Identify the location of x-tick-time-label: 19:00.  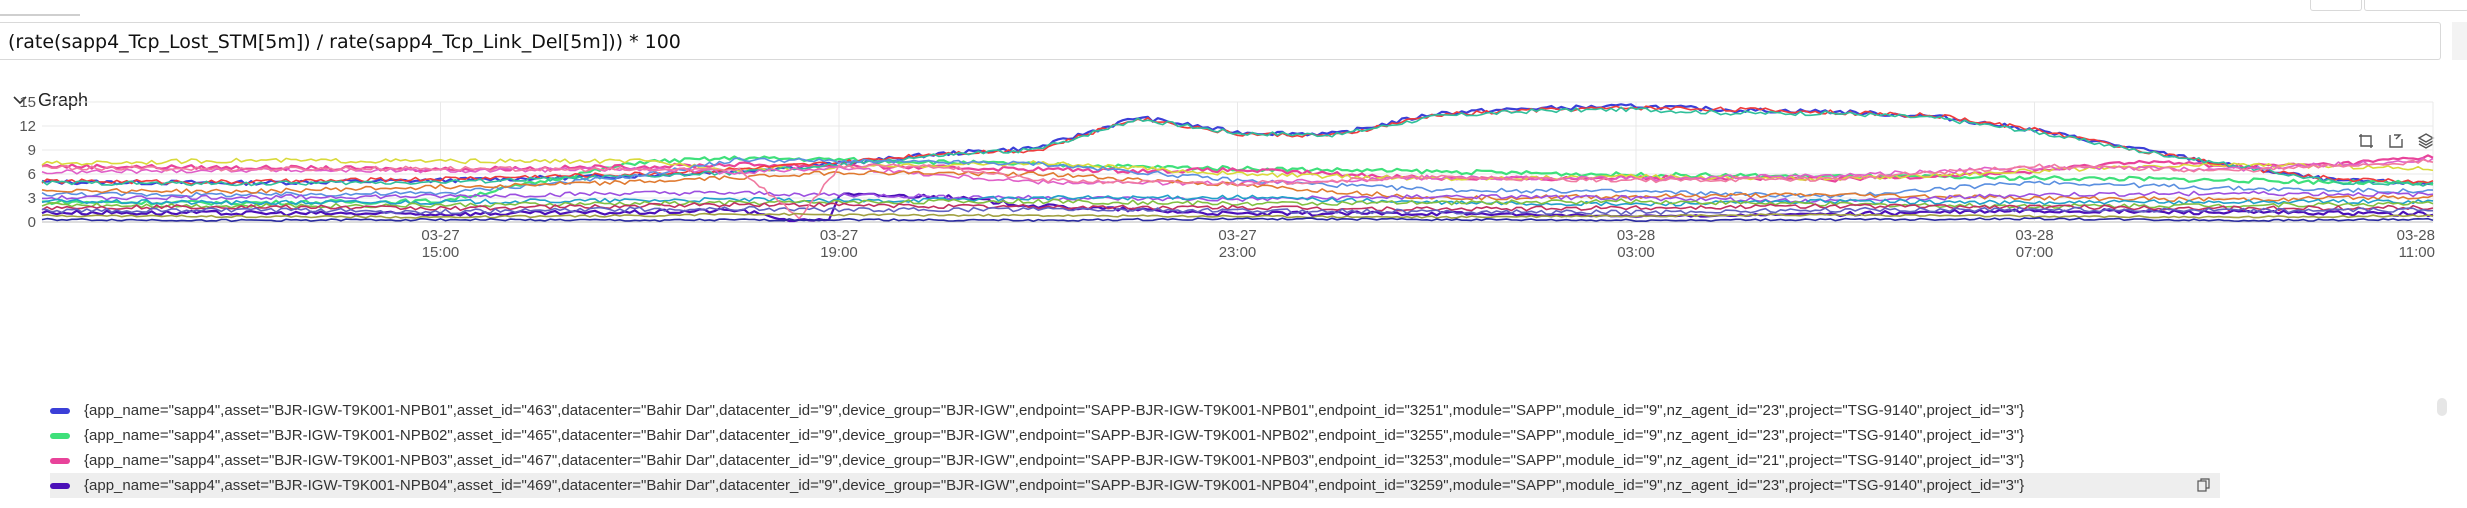
(839, 252).